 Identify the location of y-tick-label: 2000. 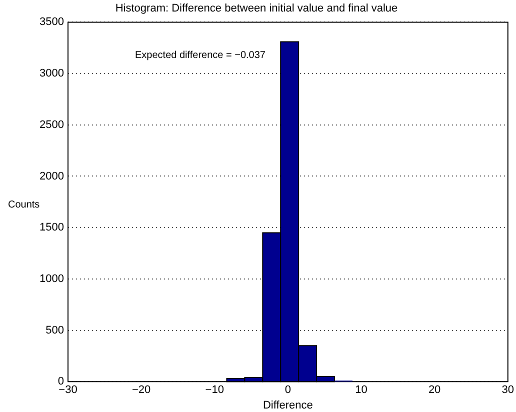
(52, 176).